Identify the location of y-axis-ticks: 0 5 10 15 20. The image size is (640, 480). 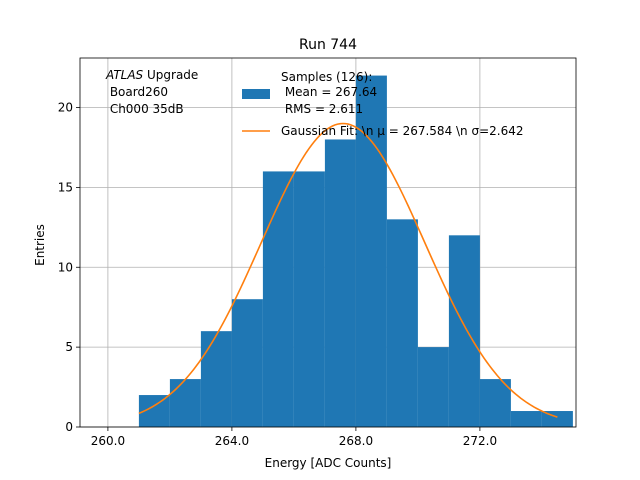
(69, 267).